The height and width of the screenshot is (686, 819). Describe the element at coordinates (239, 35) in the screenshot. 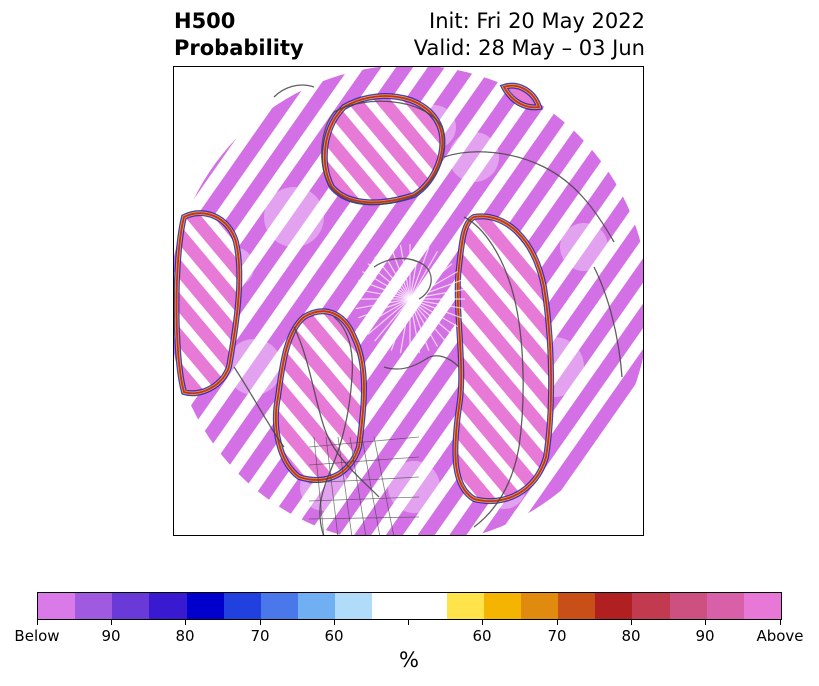

I see `title-left: H500 Probability` at that location.